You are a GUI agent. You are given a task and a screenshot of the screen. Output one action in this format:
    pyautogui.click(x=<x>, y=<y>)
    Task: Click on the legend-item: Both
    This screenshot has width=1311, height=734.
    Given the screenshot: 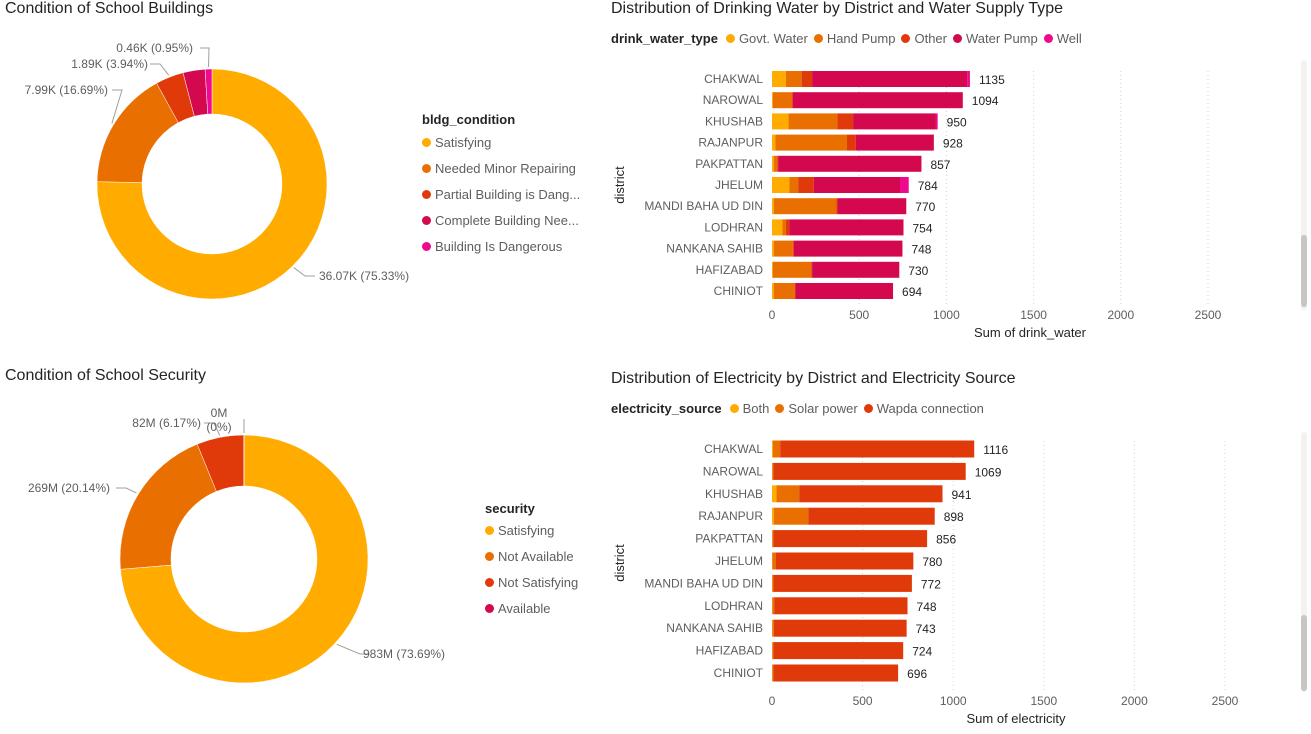 What is the action you would take?
    pyautogui.click(x=749, y=408)
    